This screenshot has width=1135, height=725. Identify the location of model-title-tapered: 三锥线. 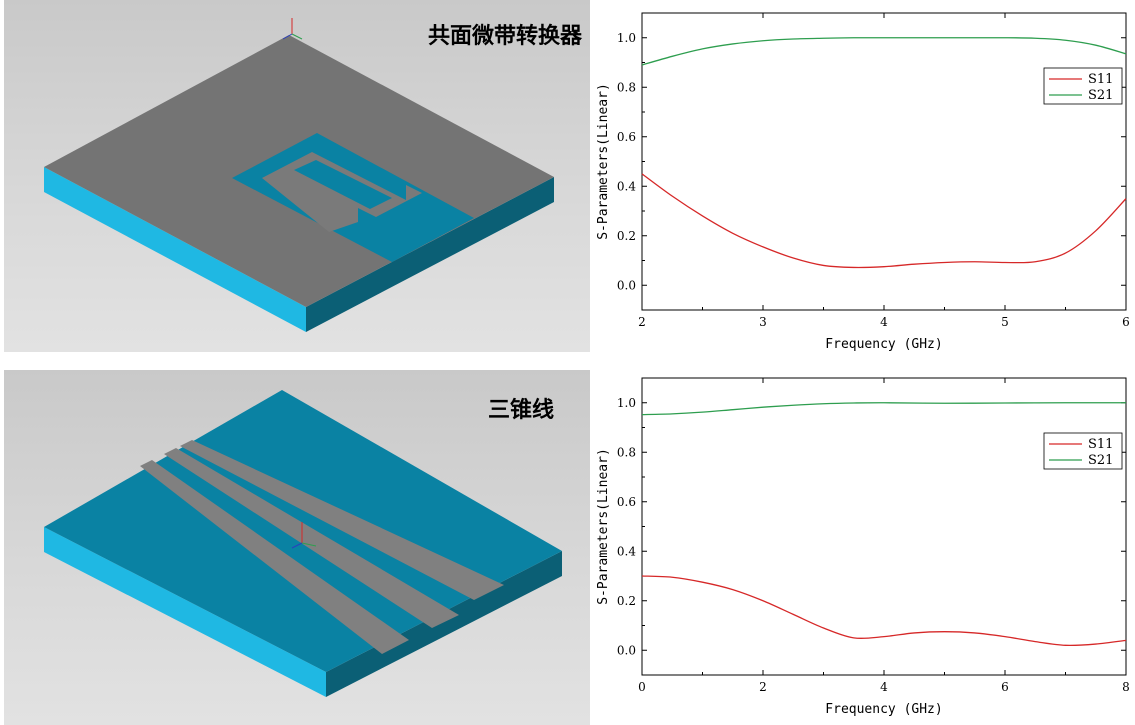
(520, 410).